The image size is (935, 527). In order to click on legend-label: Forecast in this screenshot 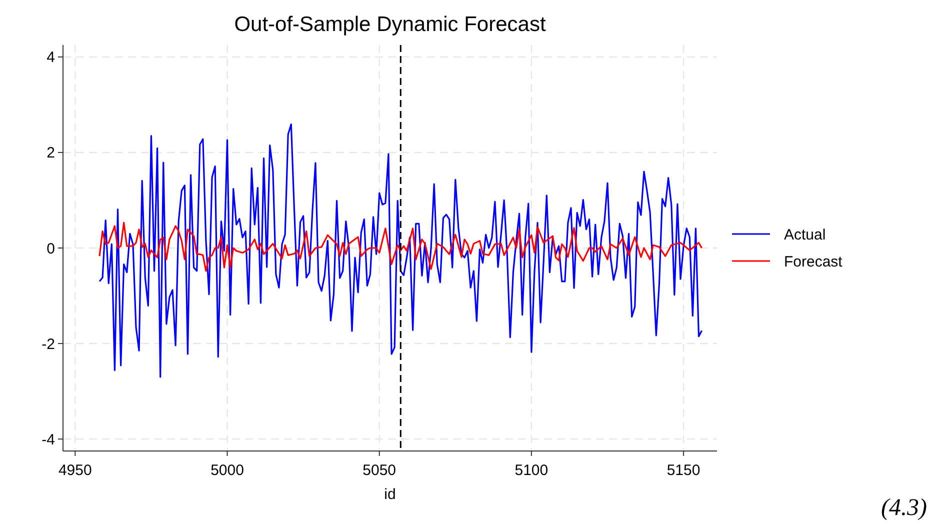, I will do `click(814, 261)`.